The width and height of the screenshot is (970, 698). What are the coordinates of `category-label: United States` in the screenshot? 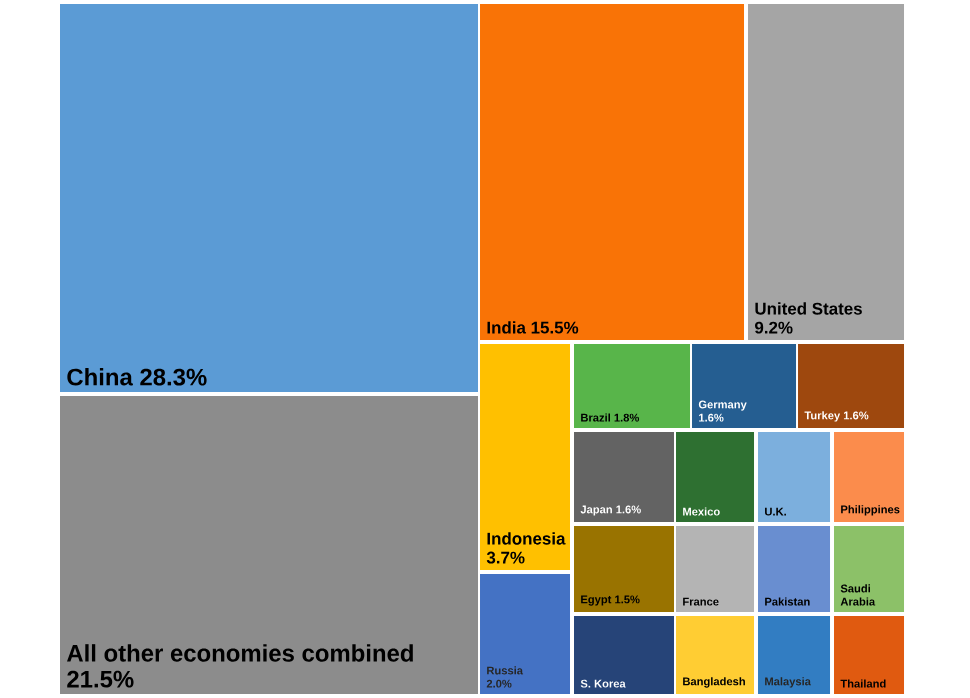 It's located at (808, 308).